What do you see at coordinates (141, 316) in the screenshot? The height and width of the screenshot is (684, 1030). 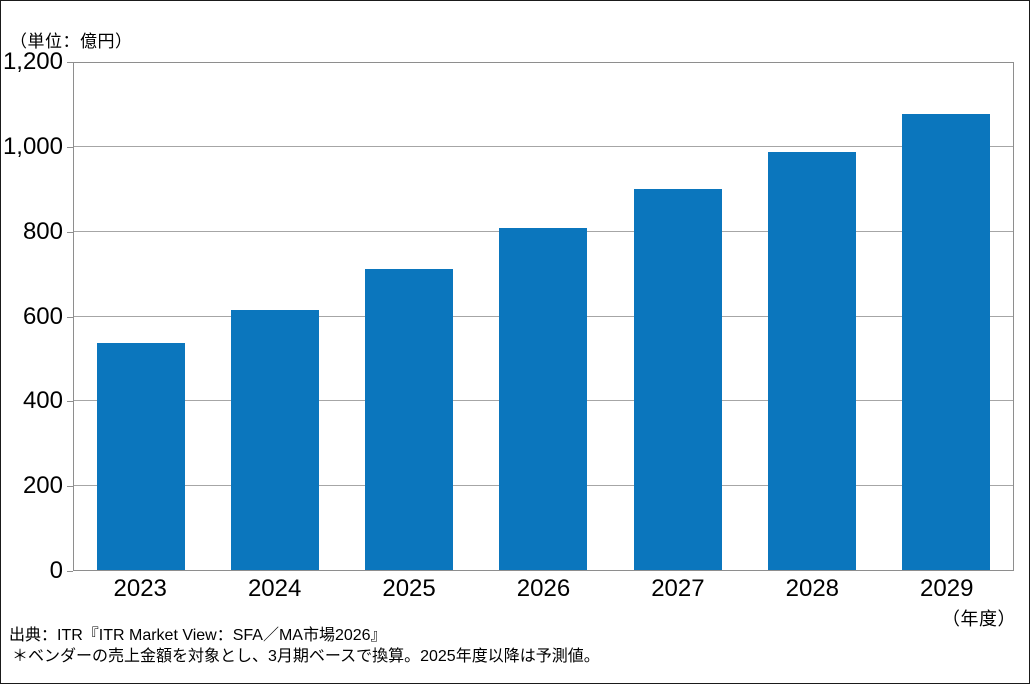 I see `bar-slot-2023` at bounding box center [141, 316].